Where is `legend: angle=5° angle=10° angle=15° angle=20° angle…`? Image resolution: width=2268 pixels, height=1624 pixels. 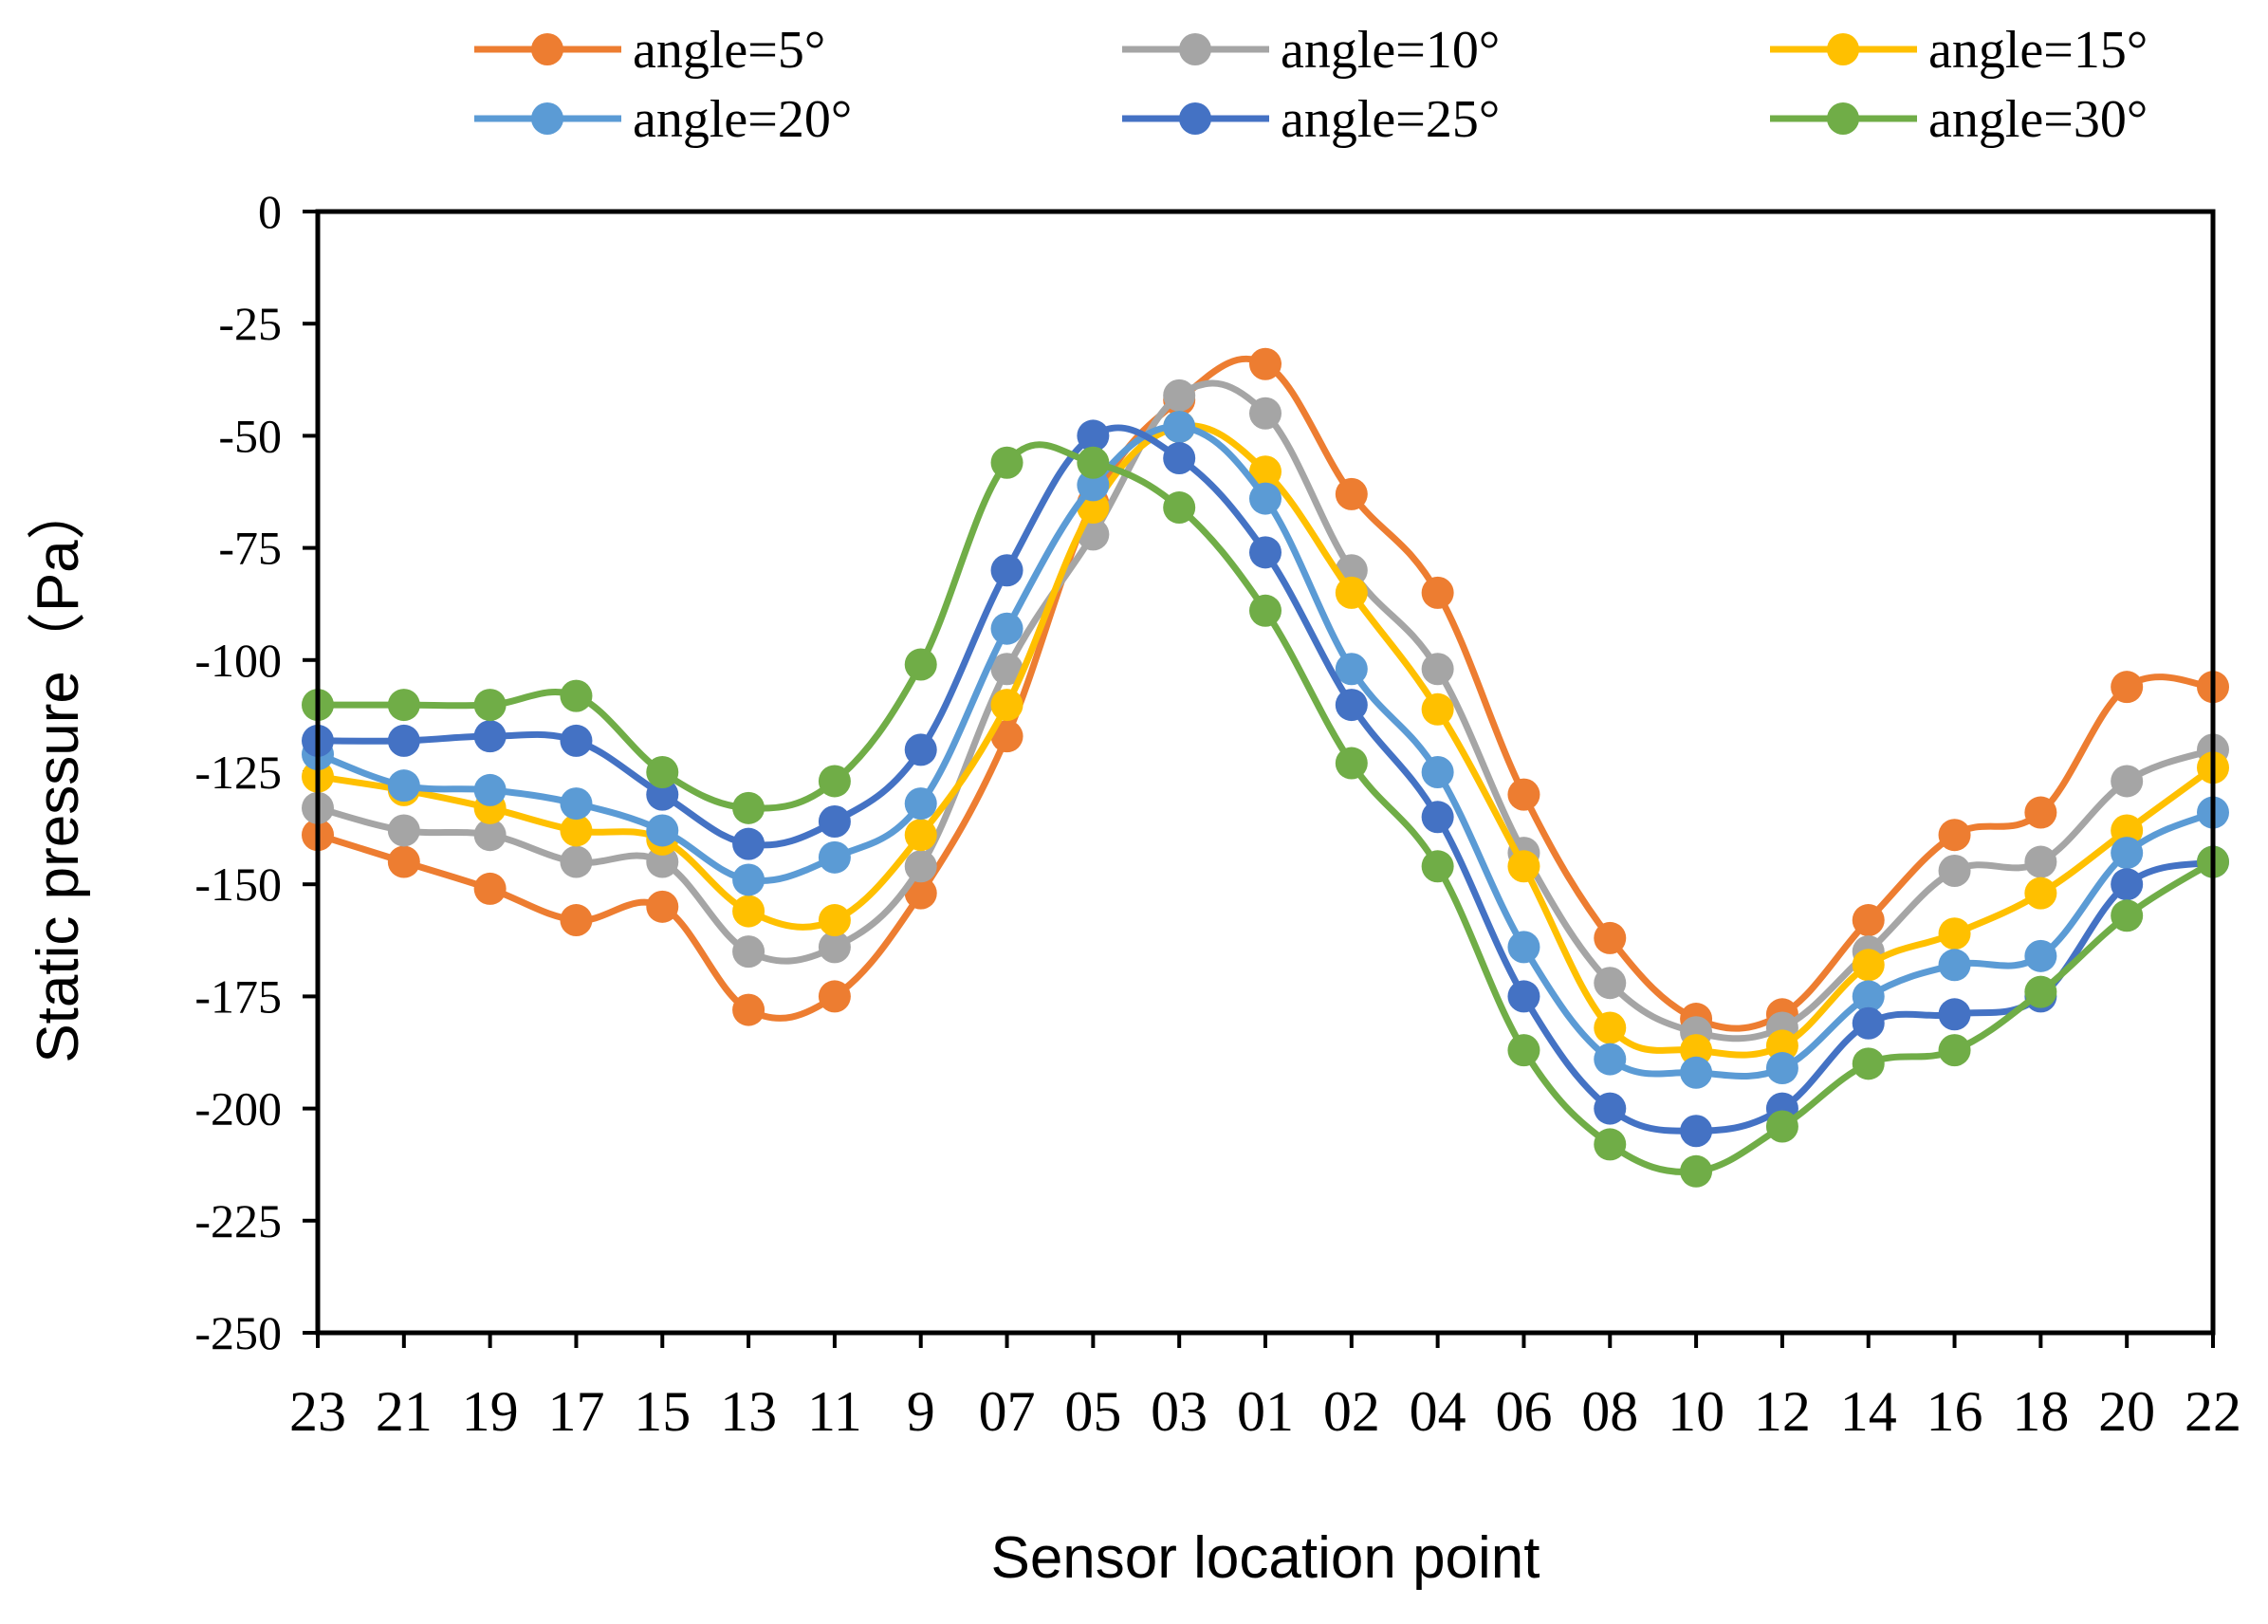
legend: angle=5° angle=10° angle=15° angle=20° angle… is located at coordinates (1311, 85).